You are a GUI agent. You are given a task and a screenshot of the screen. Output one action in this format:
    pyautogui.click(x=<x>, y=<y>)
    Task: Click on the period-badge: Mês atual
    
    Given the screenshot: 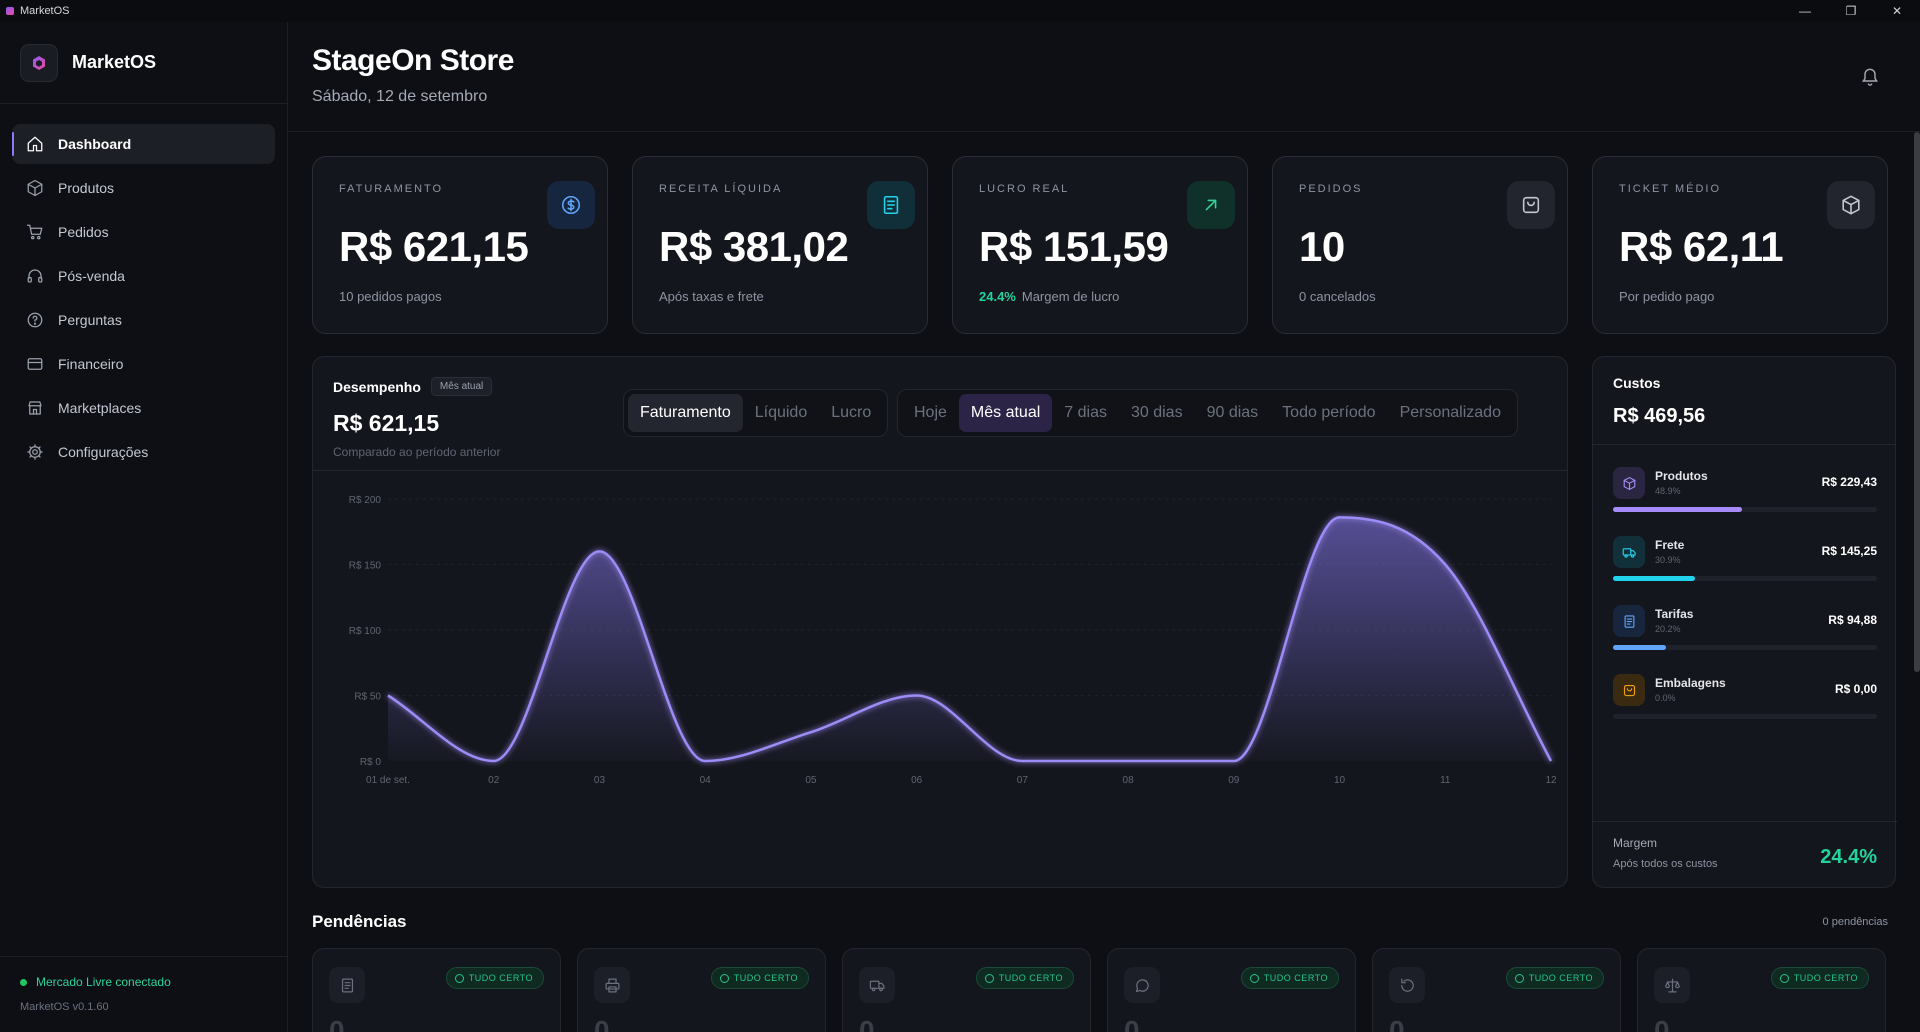 What is the action you would take?
    pyautogui.click(x=461, y=386)
    